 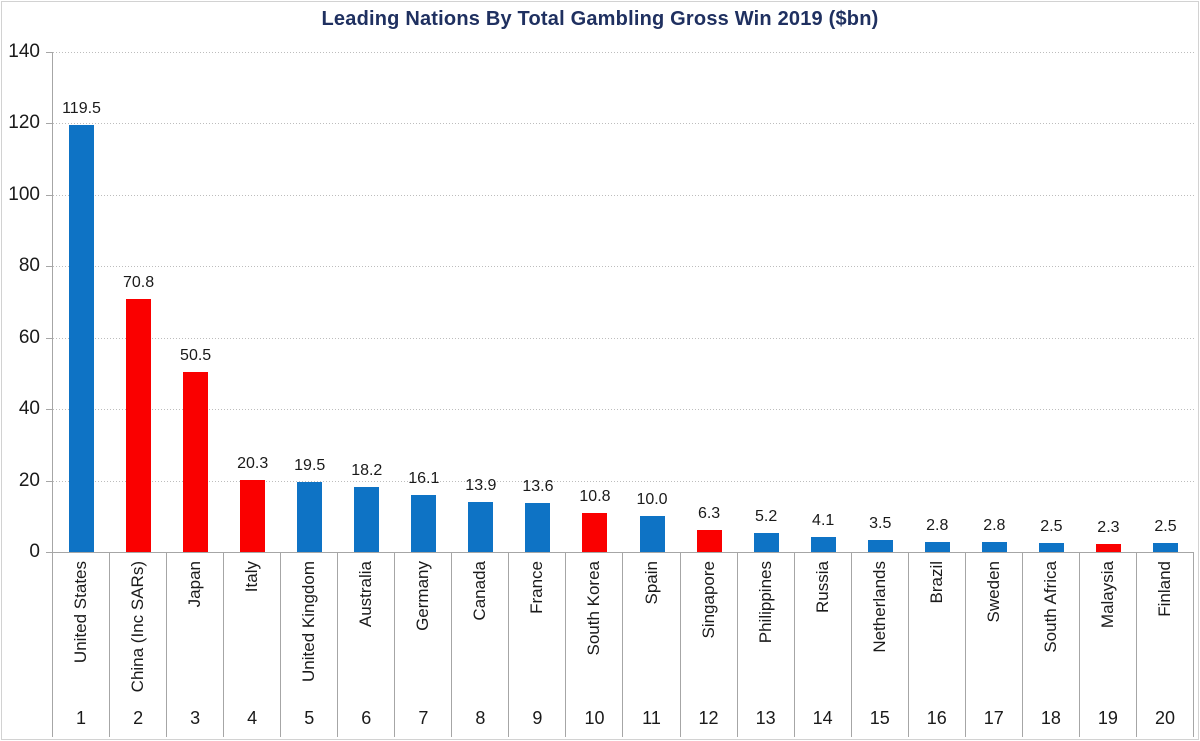 What do you see at coordinates (879, 718) in the screenshot?
I see `rank-label: 15` at bounding box center [879, 718].